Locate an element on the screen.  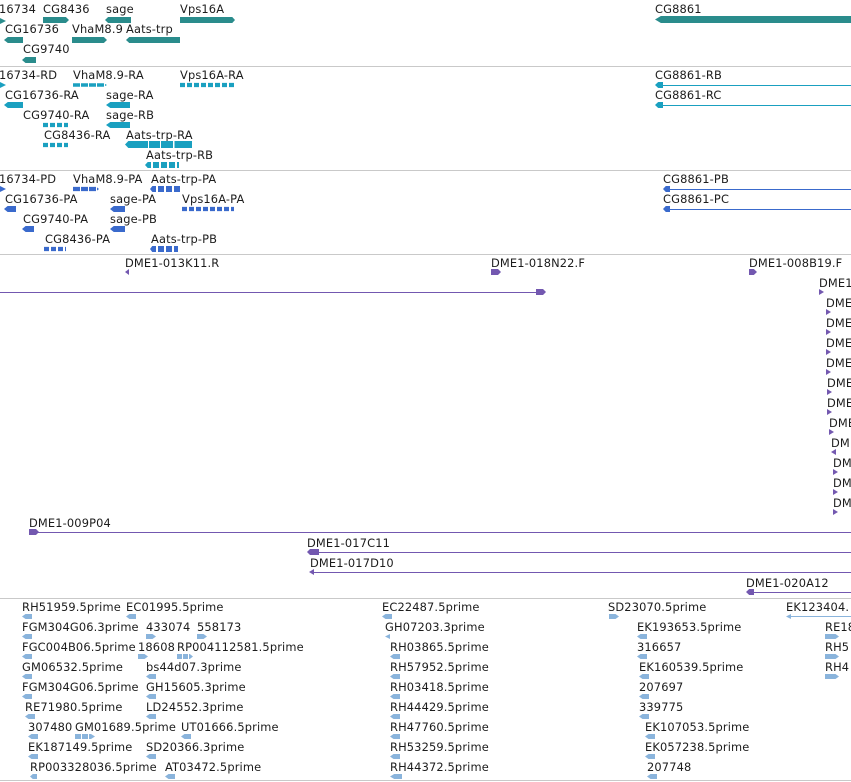
est-feature: RH44429.5prime is located at coordinates (444, 710).